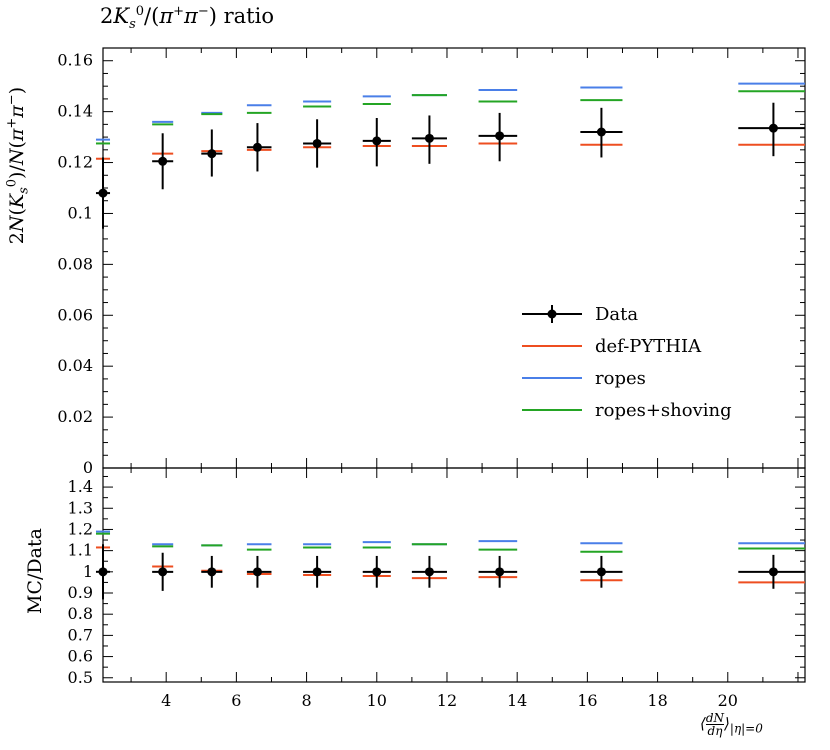 The width and height of the screenshot is (830, 750). Describe the element at coordinates (587, 700) in the screenshot. I see `x-tick-label: 16` at that location.